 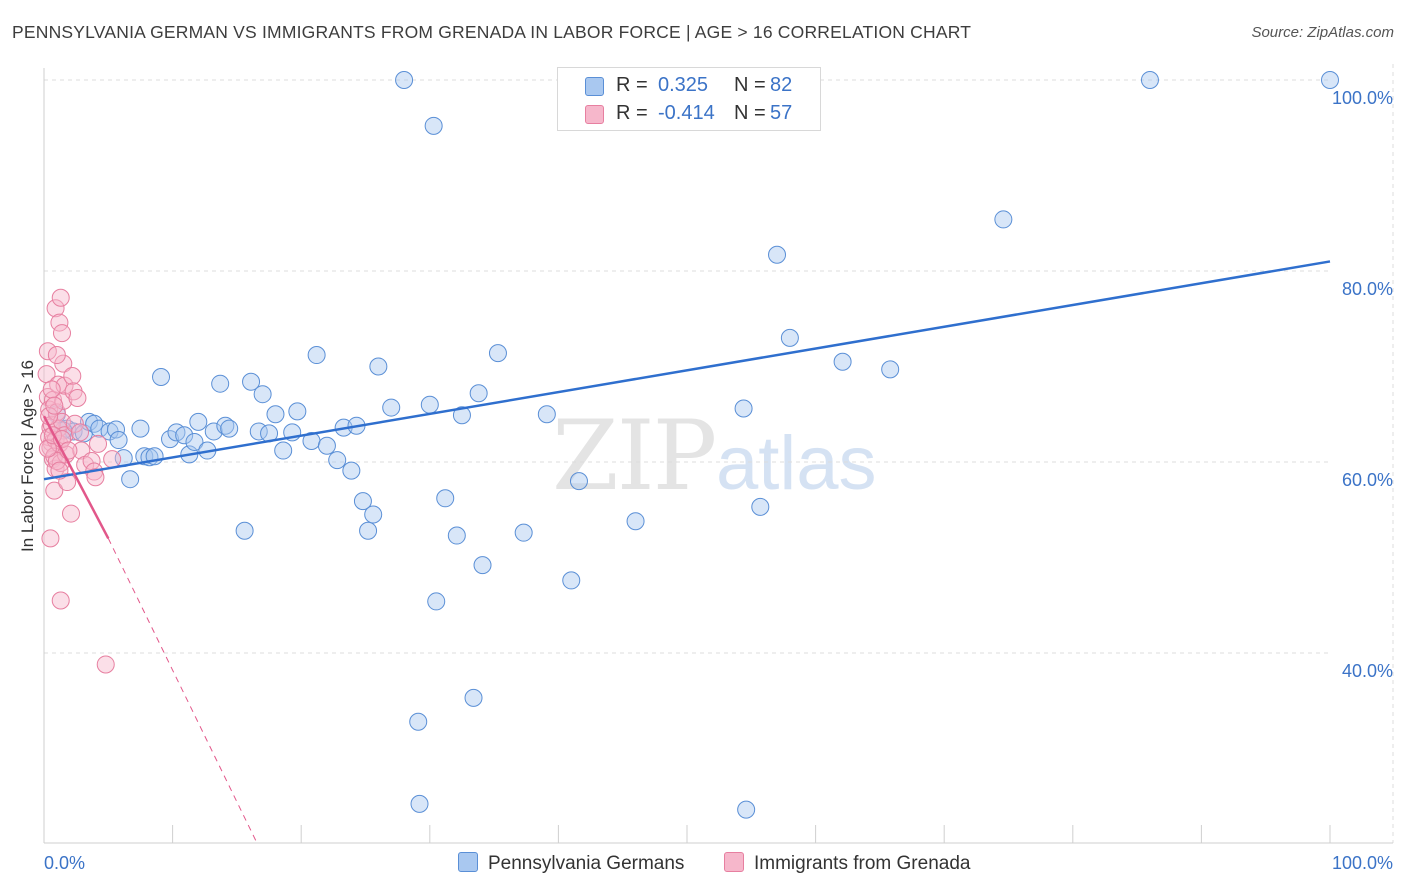 I want to click on y-axis-label: In Labor Force | Age > 16, so click(x=27, y=456).